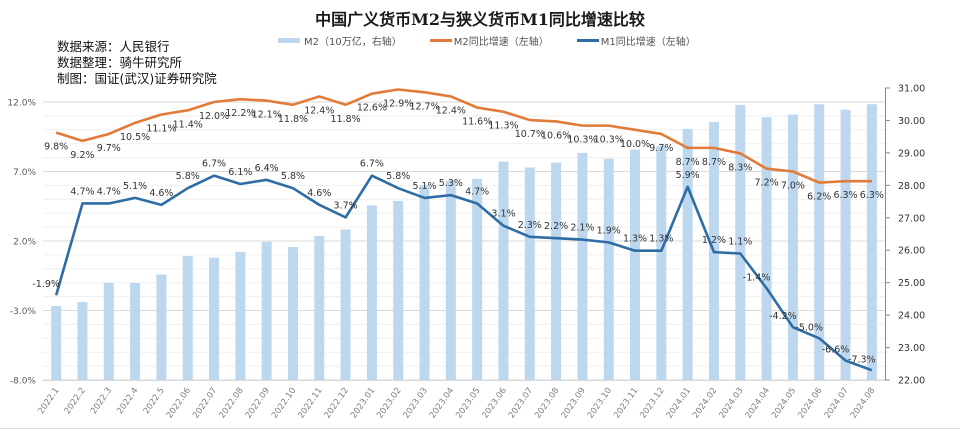 This screenshot has height=435, width=960. I want to click on x-tick-label: 2023.09, so click(574, 403).